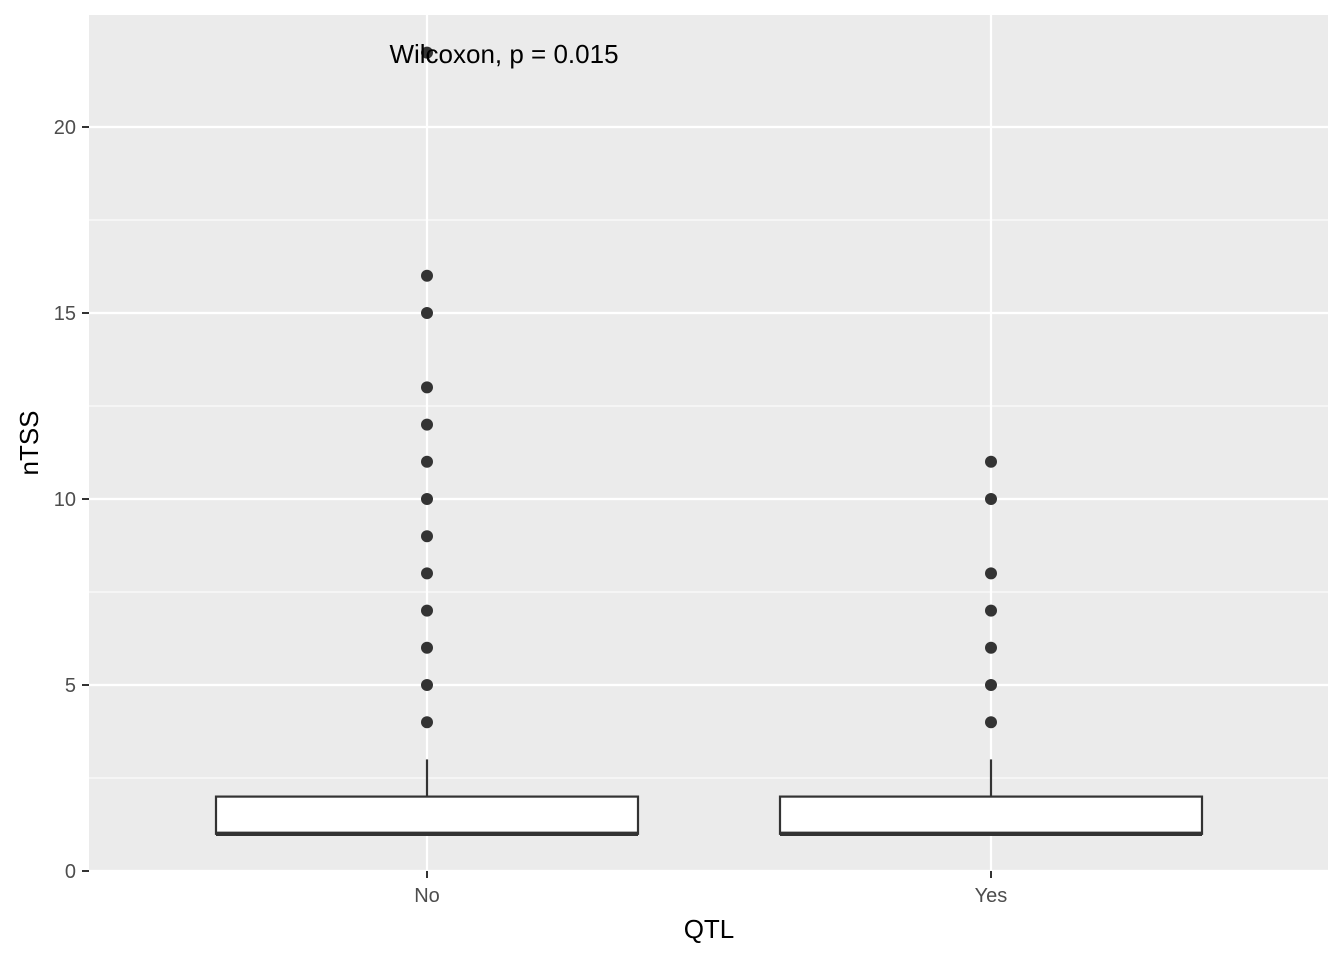 Image resolution: width=1344 pixels, height=960 pixels. What do you see at coordinates (29, 442) in the screenshot?
I see `y-axis-title: nTSS` at bounding box center [29, 442].